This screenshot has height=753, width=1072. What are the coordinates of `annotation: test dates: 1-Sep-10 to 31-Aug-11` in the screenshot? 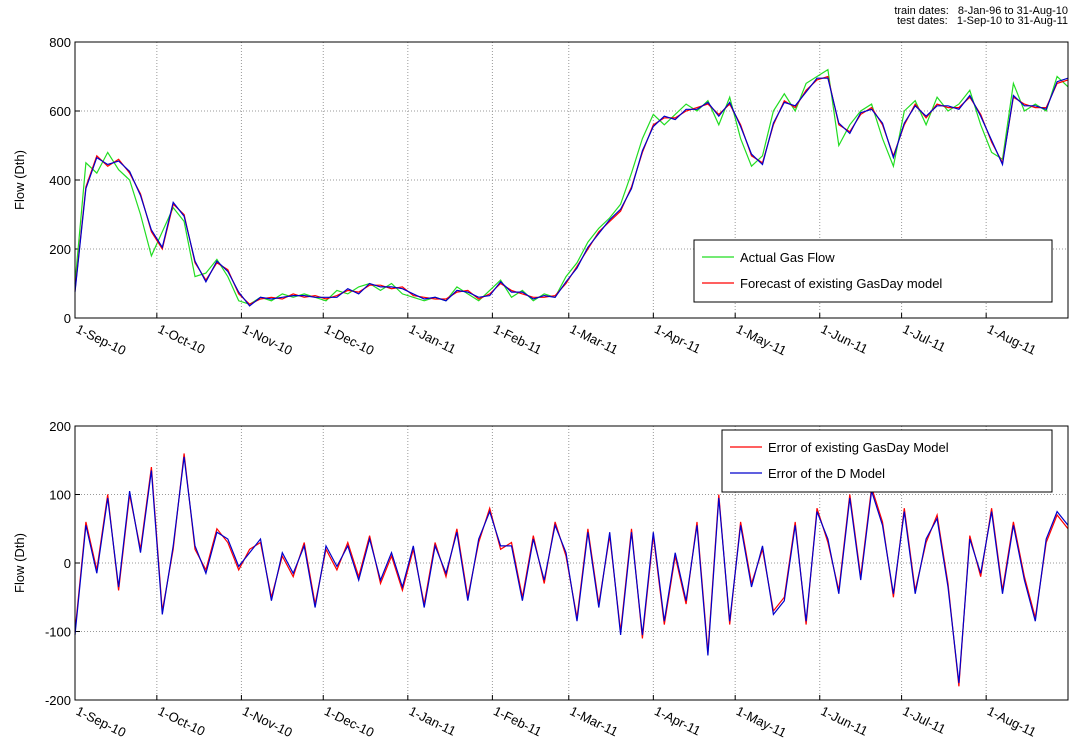 It's located at (982, 21).